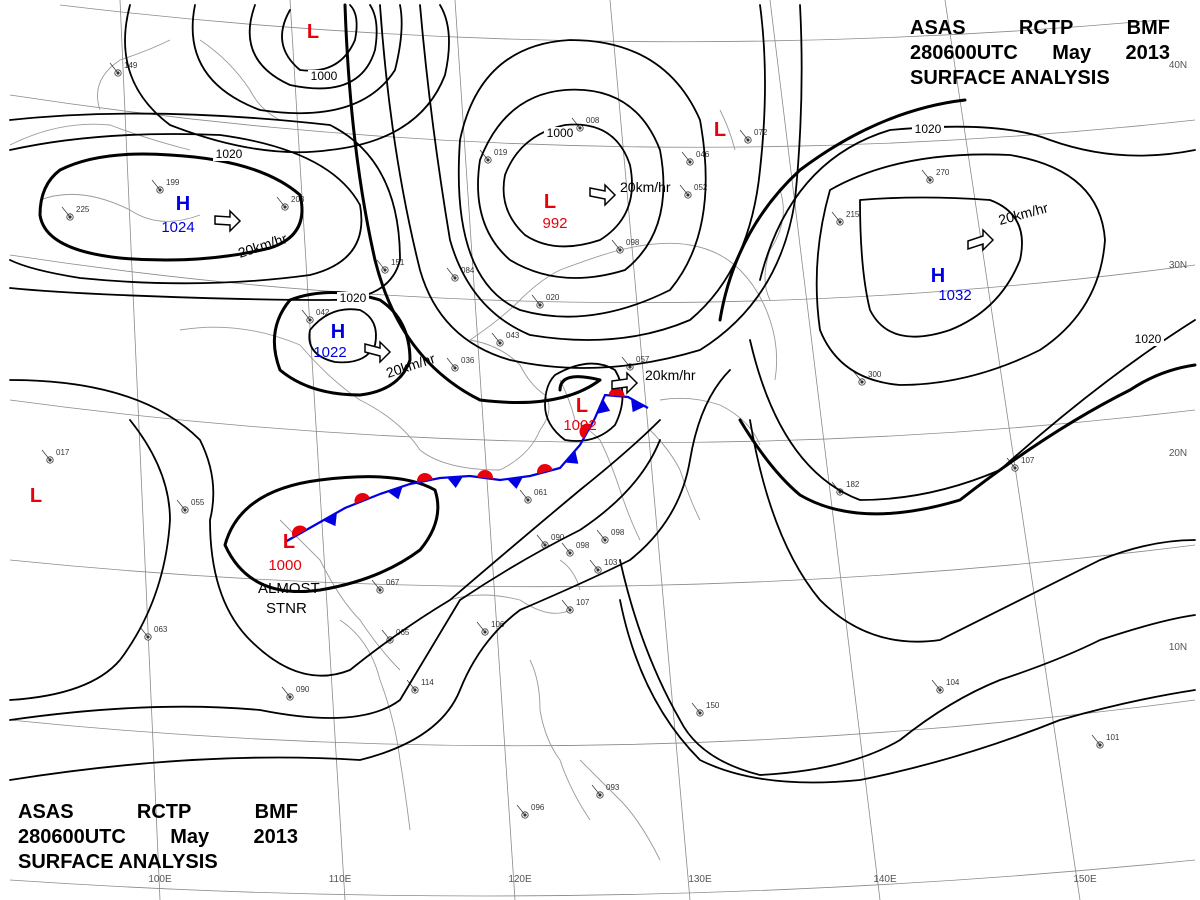 This screenshot has height=900, width=1200. Describe the element at coordinates (198, 502) in the screenshot. I see `station-pressure: 055` at that location.